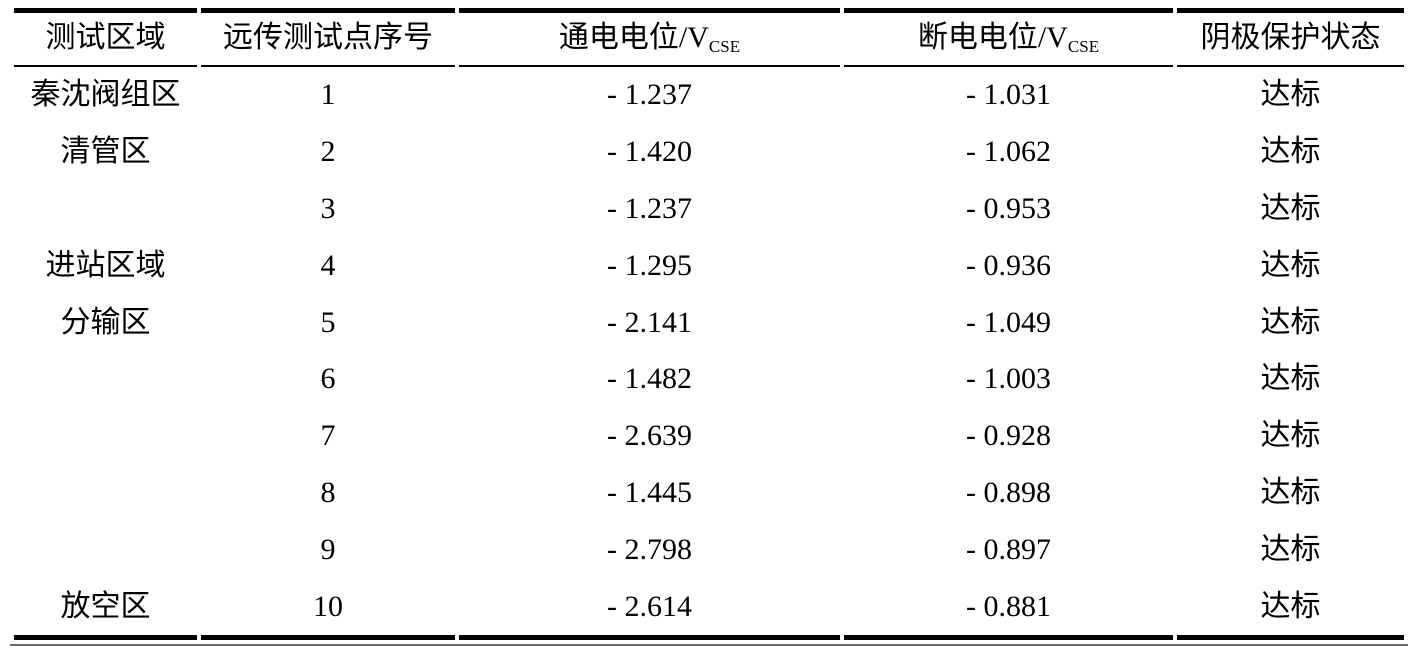 This screenshot has width=1418, height=651. Describe the element at coordinates (328, 208) in the screenshot. I see `point-number-cell: 3` at that location.